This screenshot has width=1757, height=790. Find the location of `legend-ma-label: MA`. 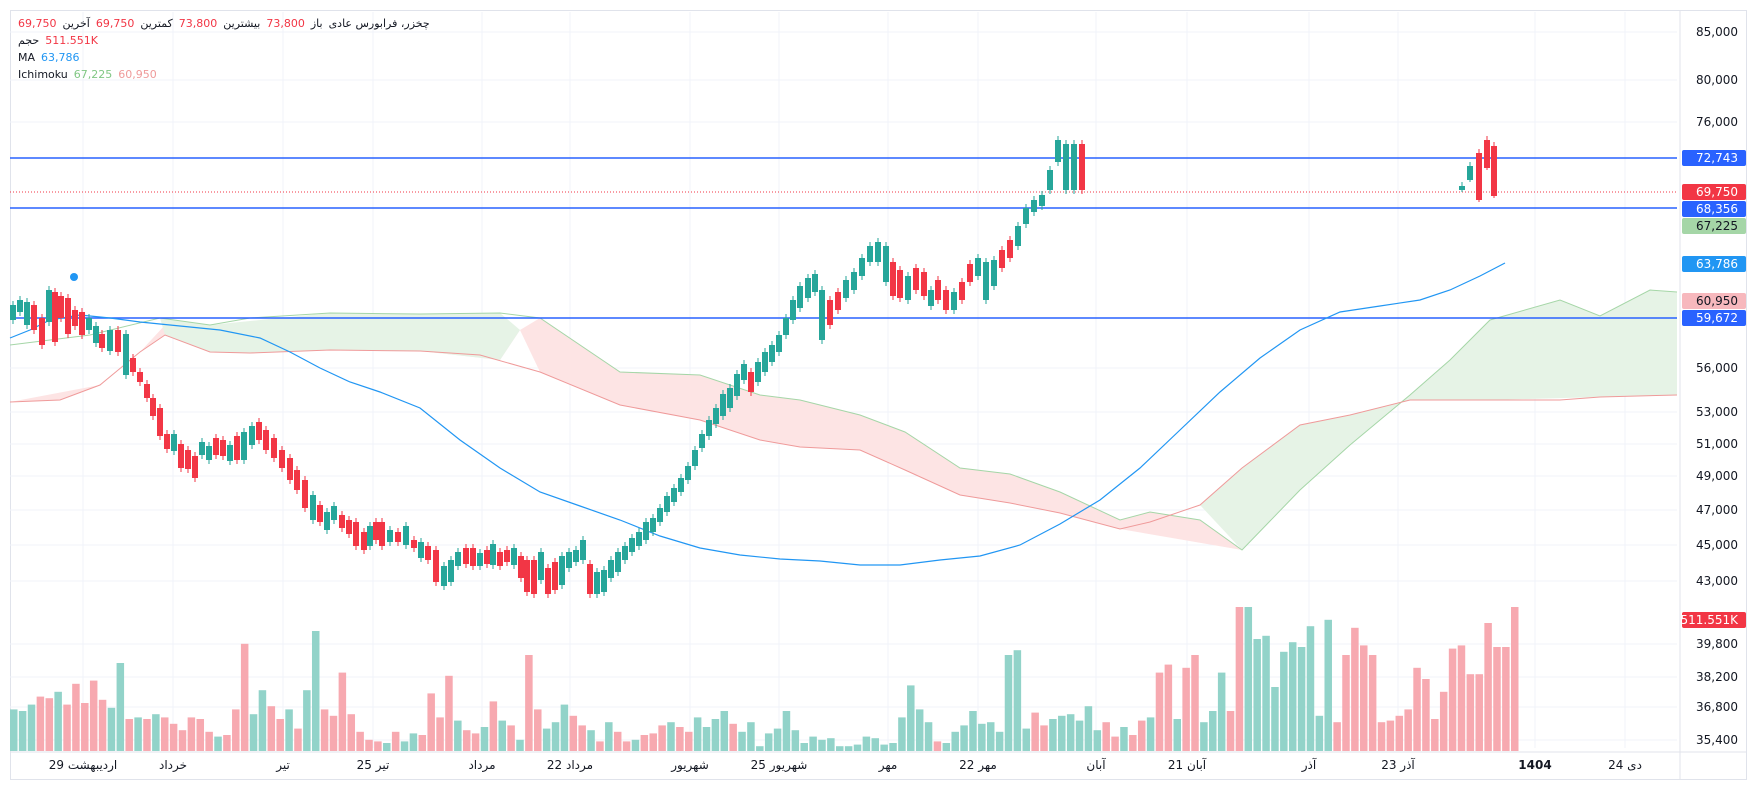

legend-ma-label: MA is located at coordinates (27, 57).